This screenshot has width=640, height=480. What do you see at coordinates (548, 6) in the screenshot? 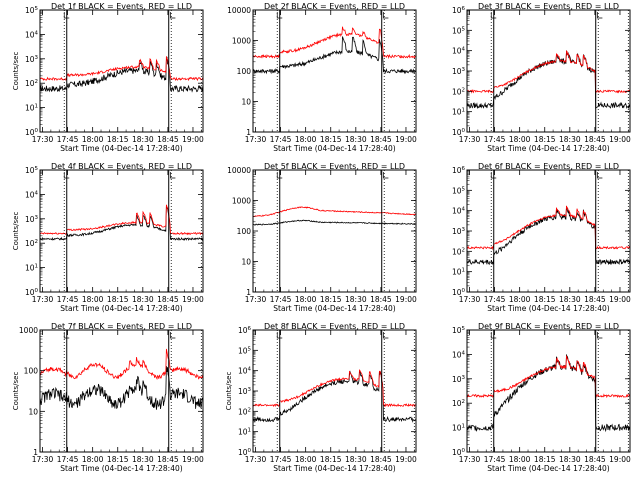
I see `panel-title: Det 3f BLACK = Events, RED = LLD` at bounding box center [548, 6].